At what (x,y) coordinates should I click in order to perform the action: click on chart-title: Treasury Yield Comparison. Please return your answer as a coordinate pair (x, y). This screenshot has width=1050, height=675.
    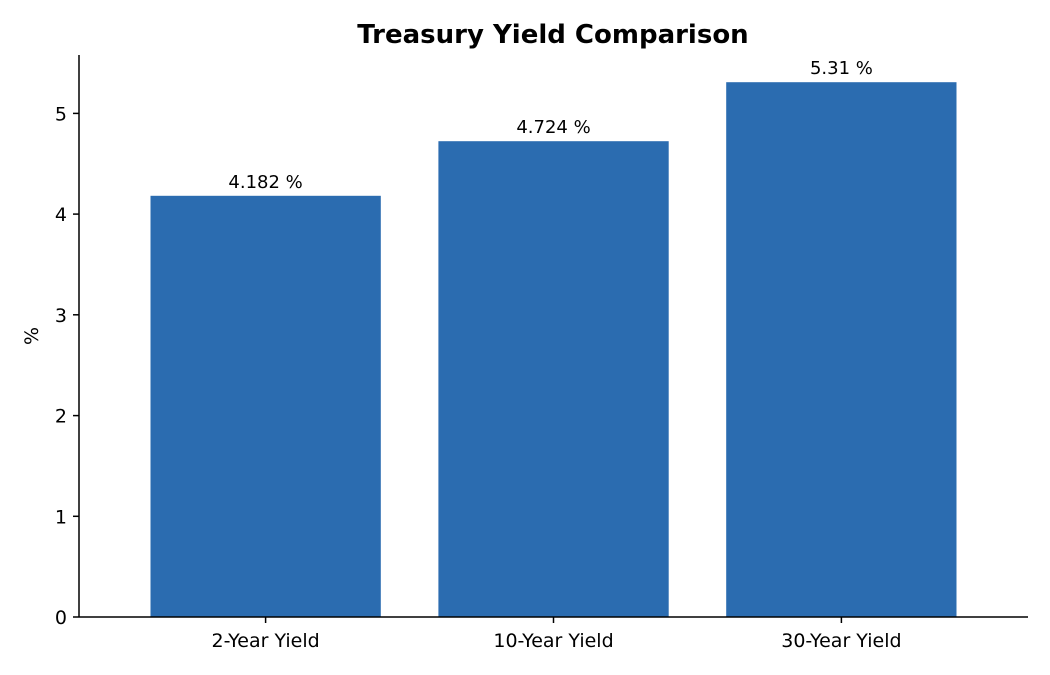
    Looking at the image, I should click on (552, 35).